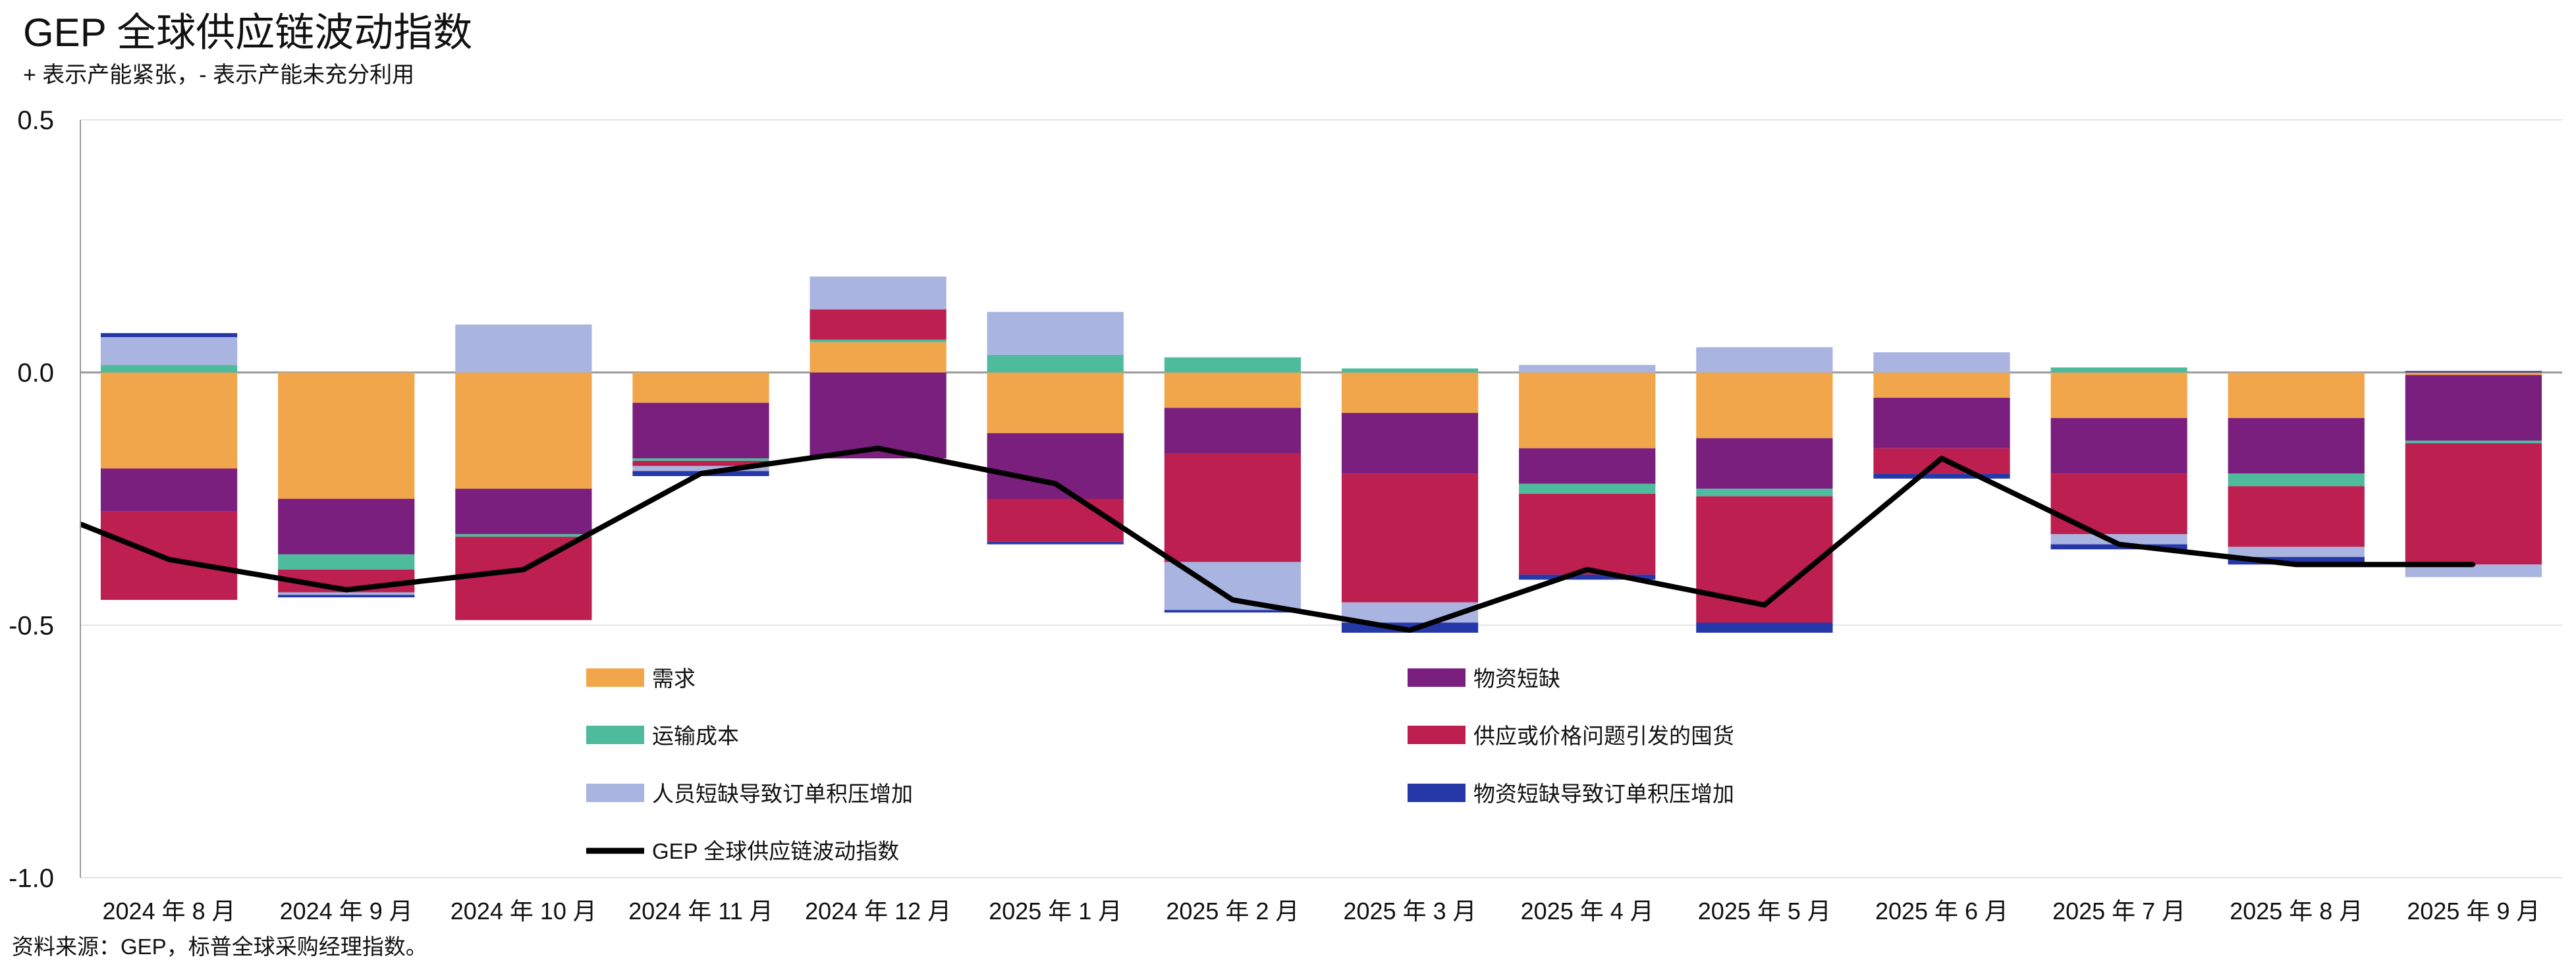 The image size is (2576, 970). I want to click on x-tick-label: 2025 年 9 月, so click(2473, 911).